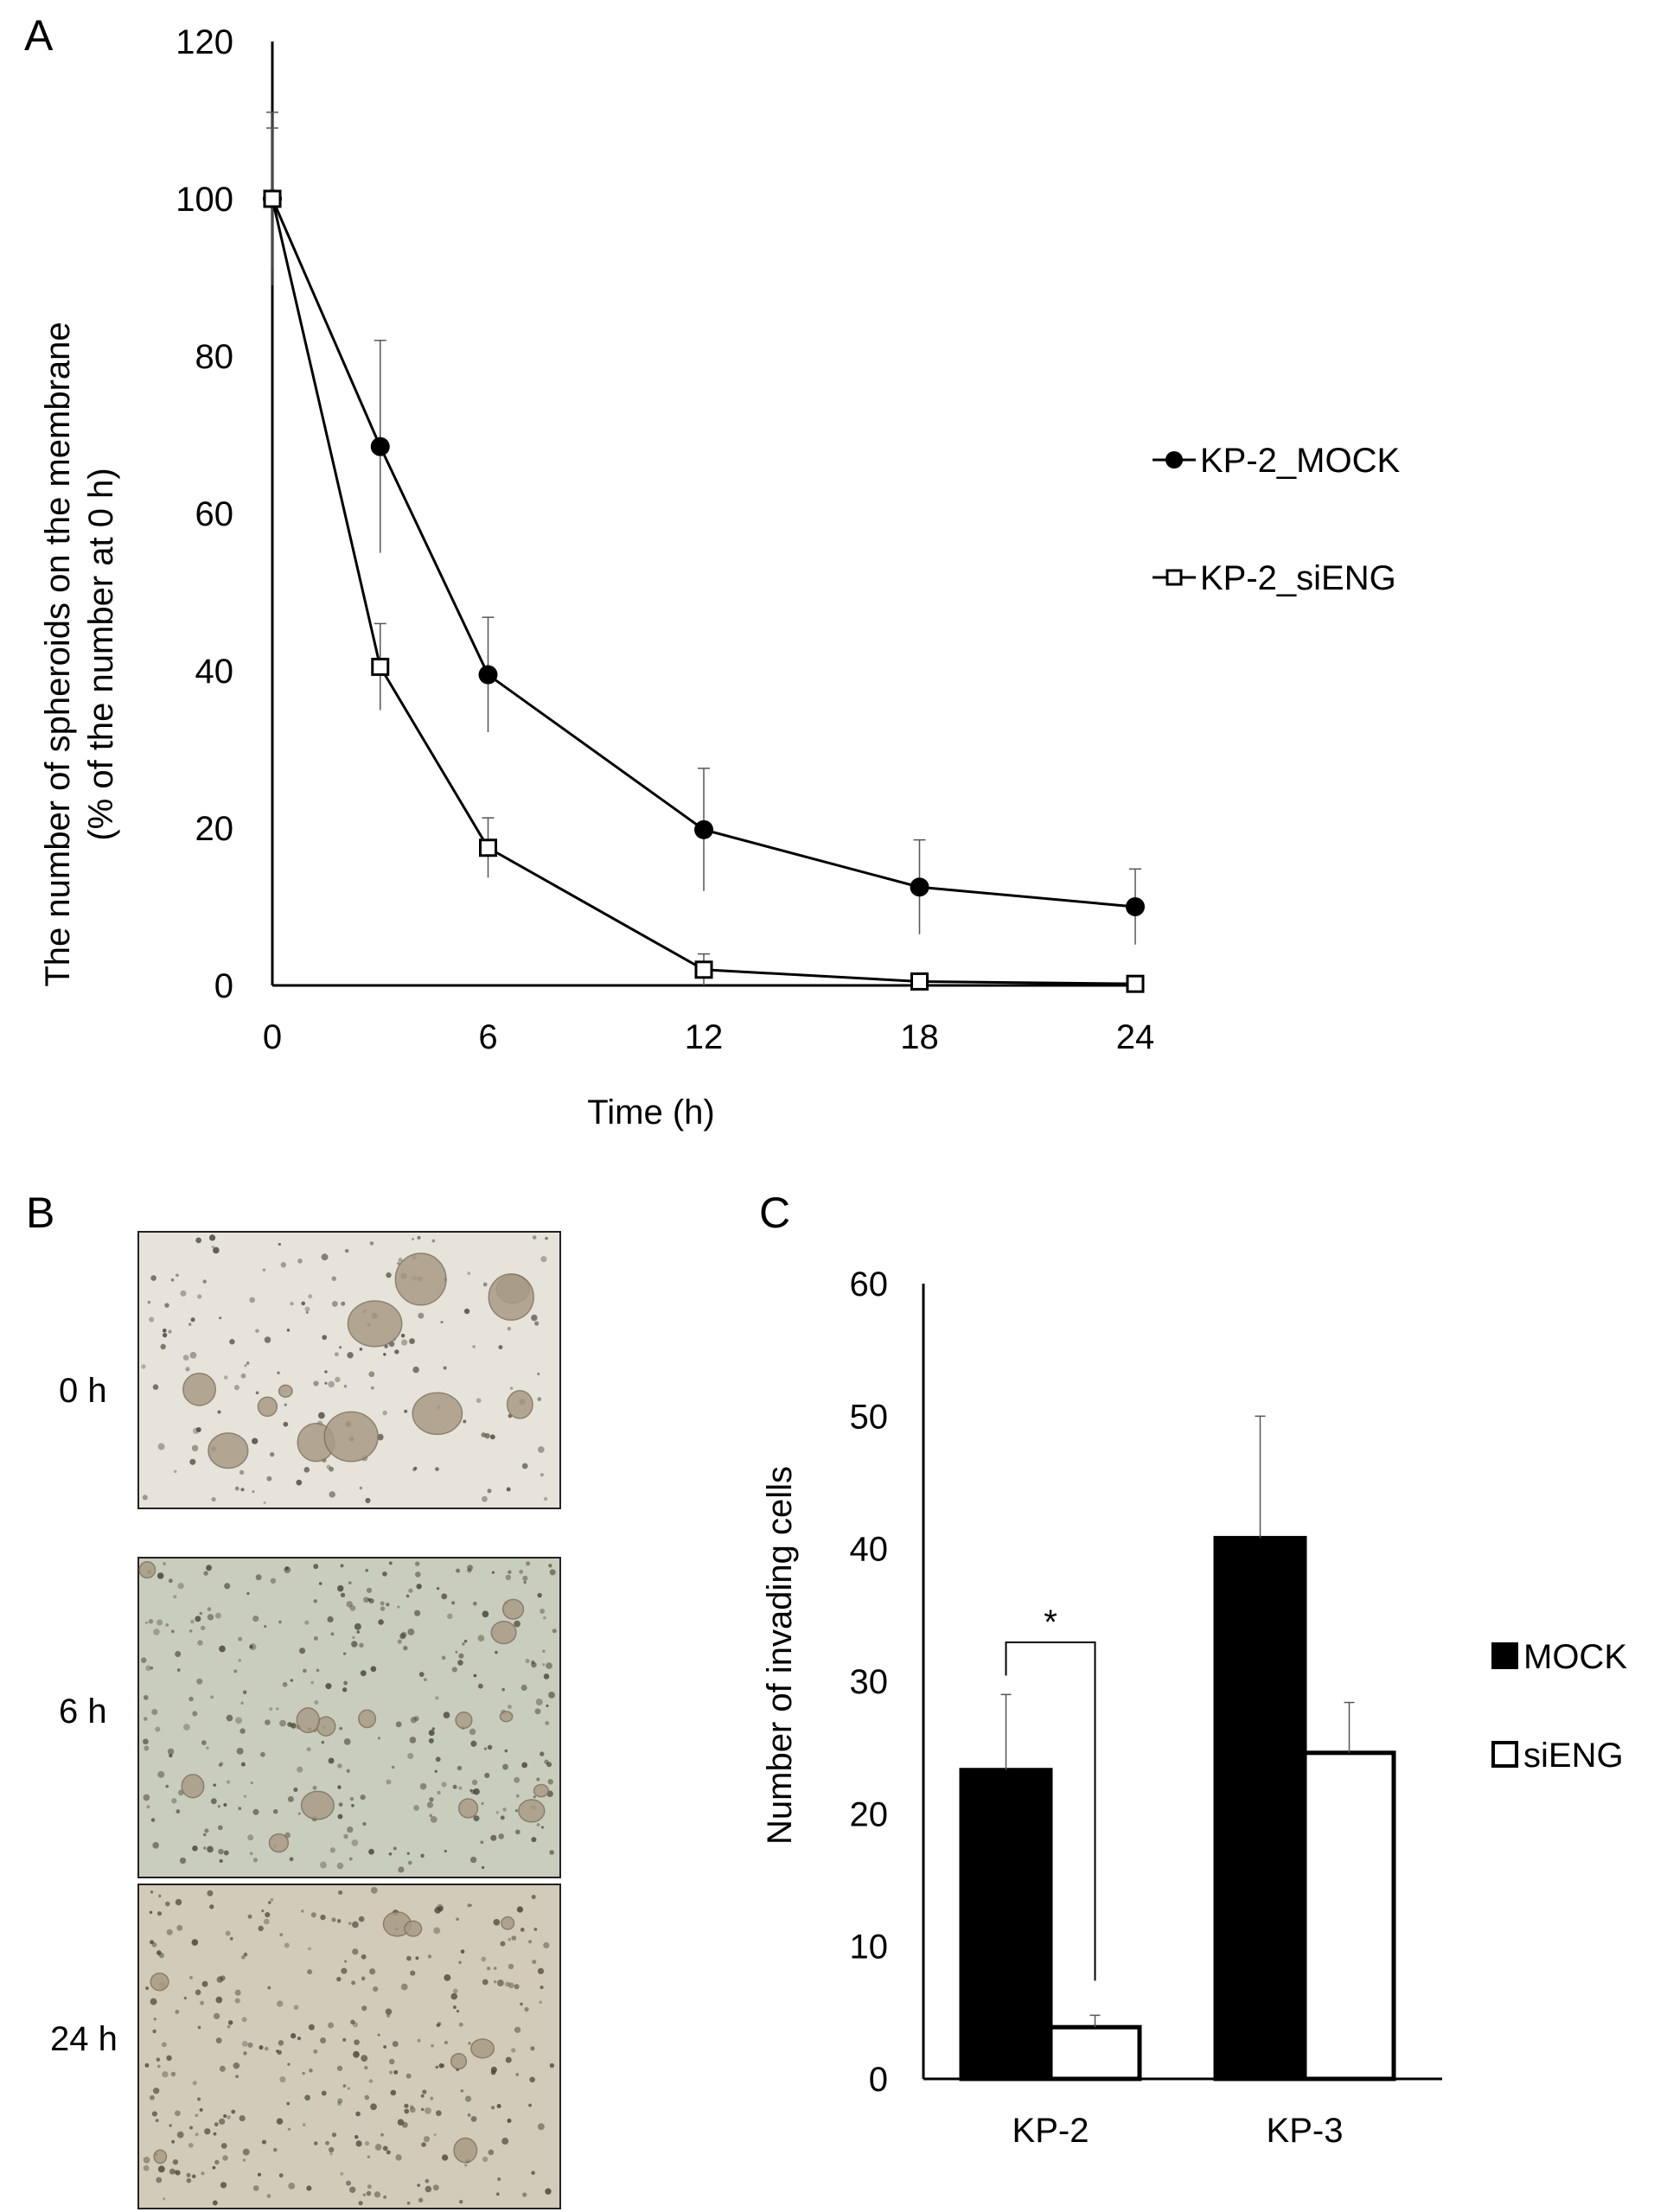  Describe the element at coordinates (1135, 1037) in the screenshot. I see `chart-a-x-tick-label: 24` at that location.